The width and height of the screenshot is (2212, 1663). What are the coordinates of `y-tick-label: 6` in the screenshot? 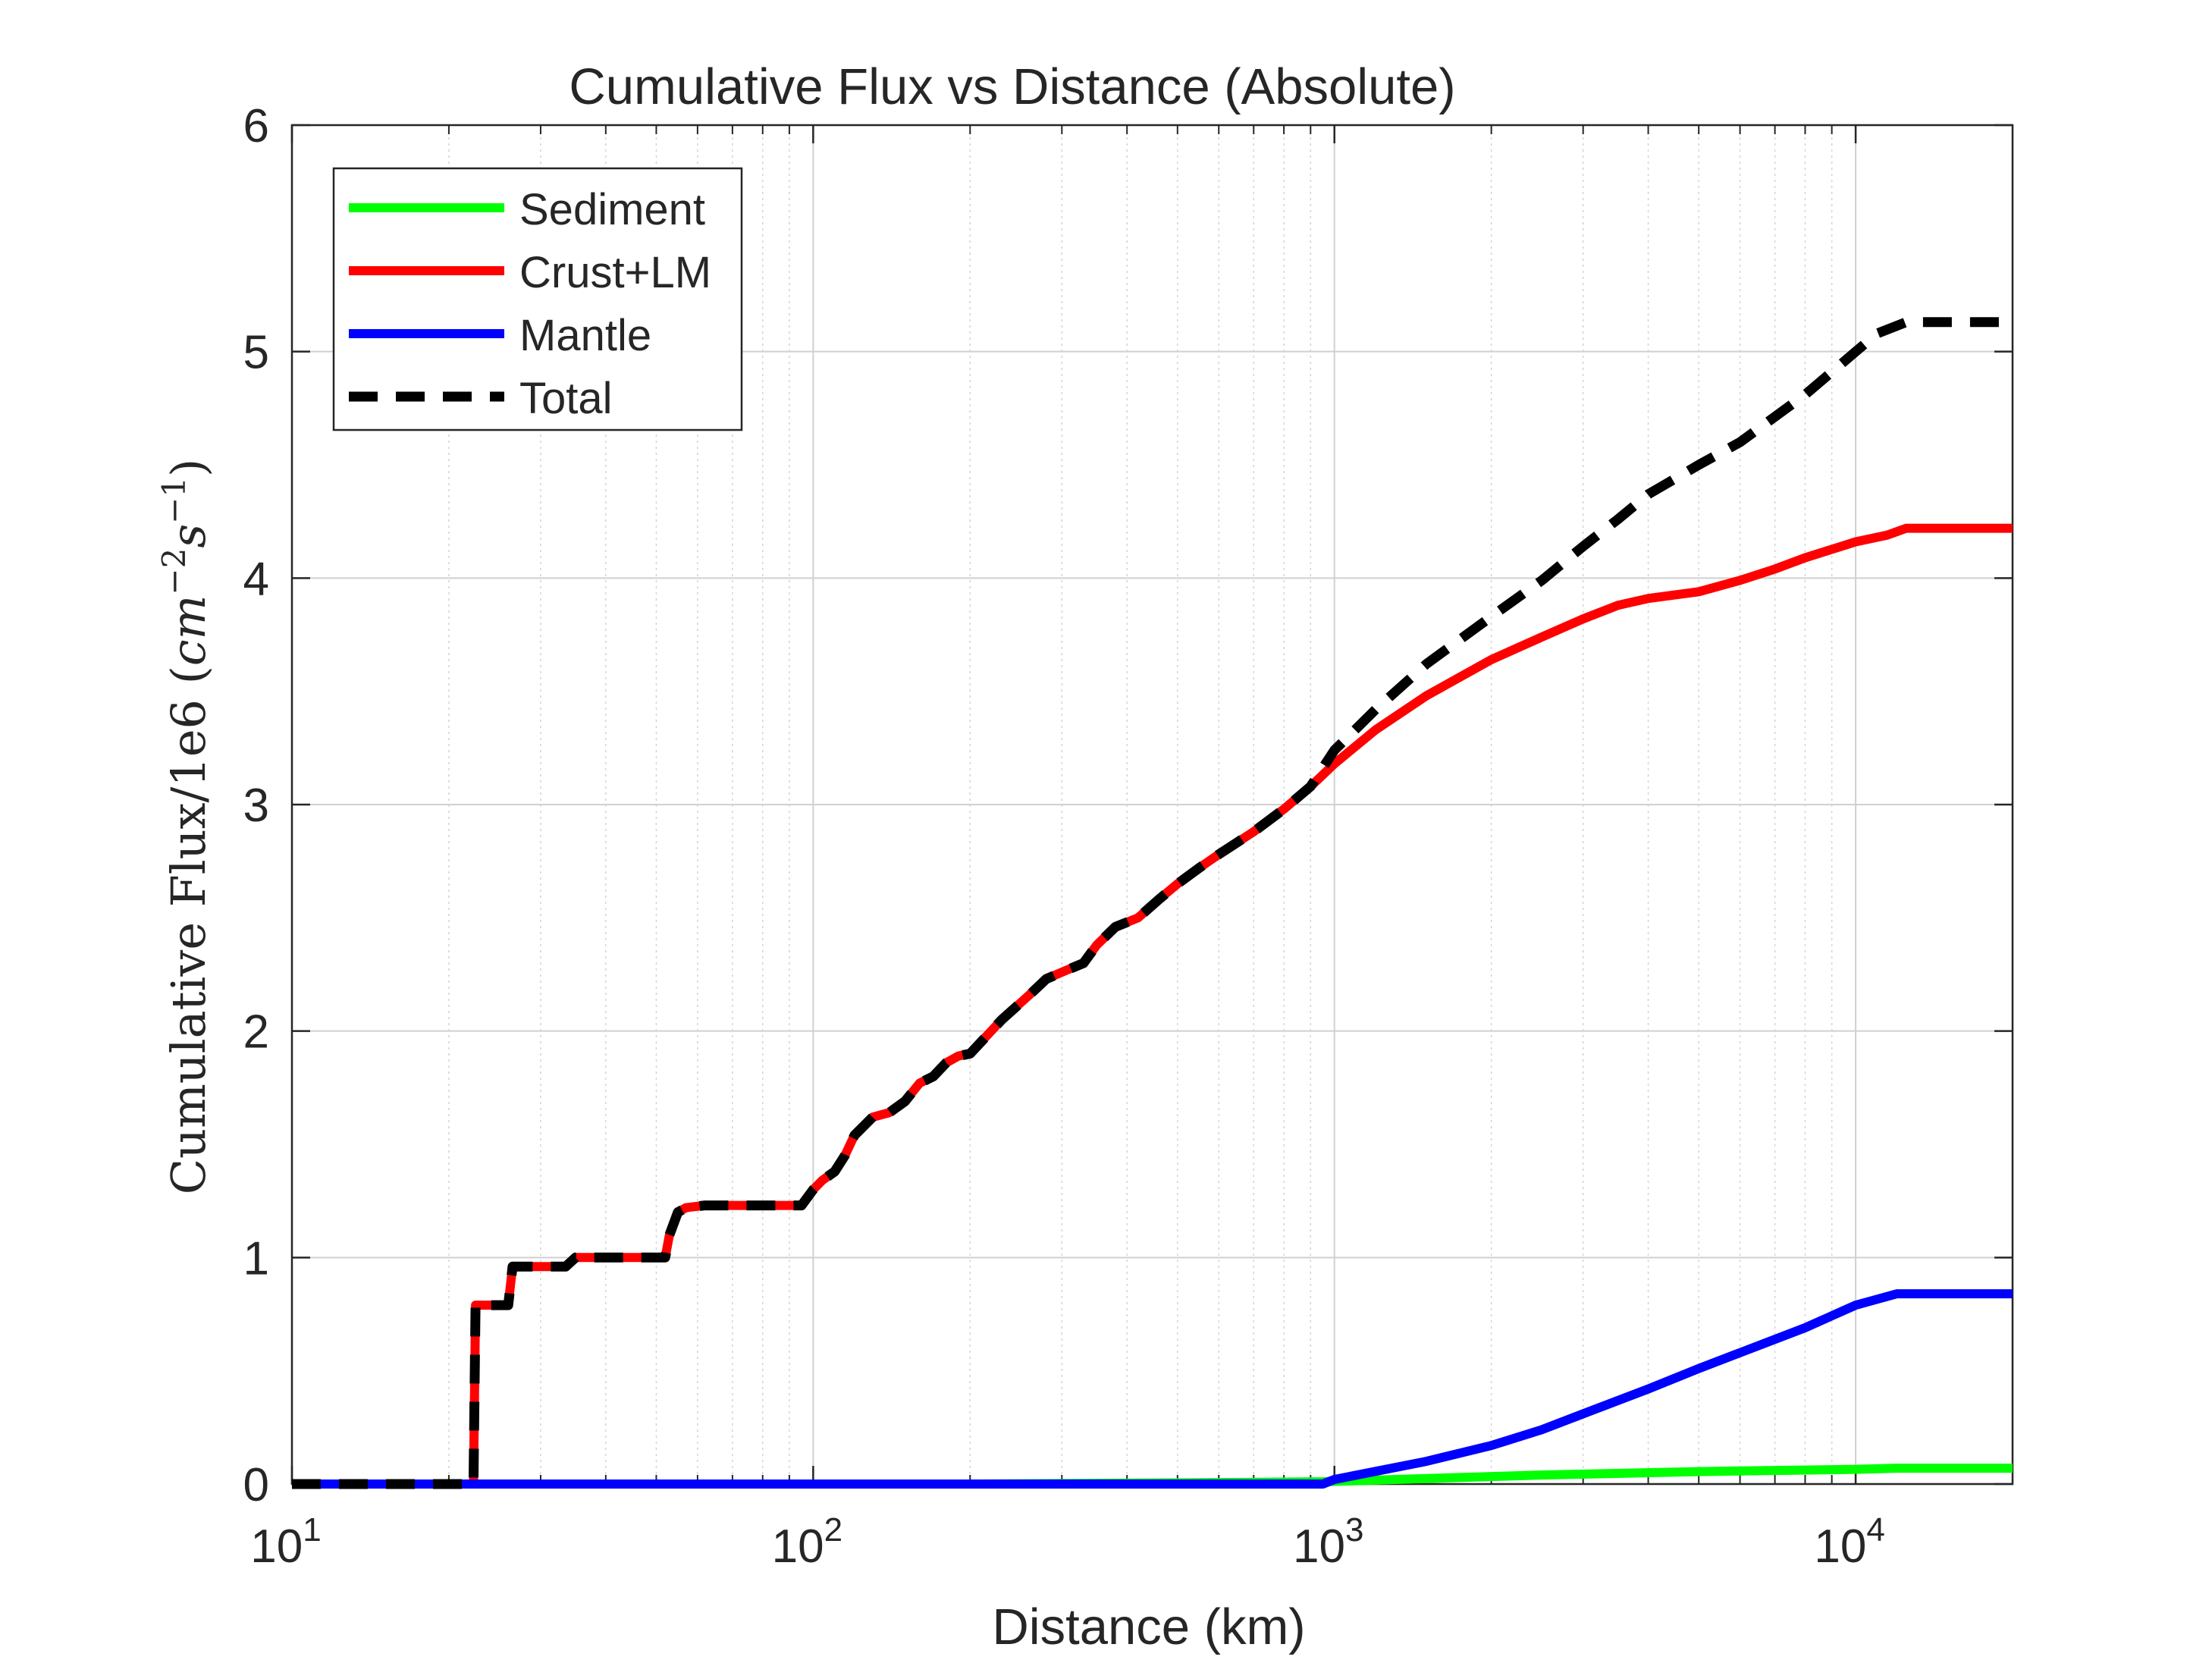 It's located at (256, 126).